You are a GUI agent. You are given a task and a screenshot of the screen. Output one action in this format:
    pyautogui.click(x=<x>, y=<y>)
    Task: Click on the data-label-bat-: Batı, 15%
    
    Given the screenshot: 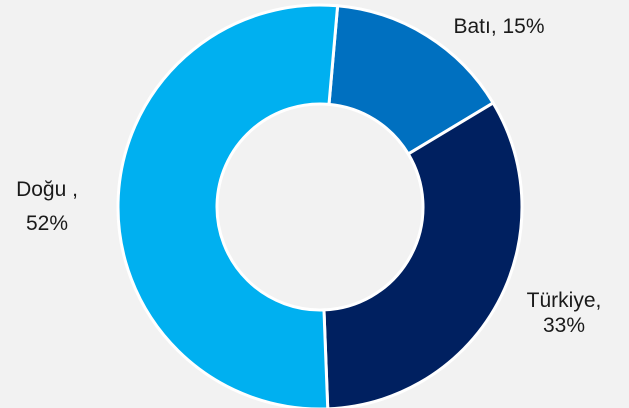 What is the action you would take?
    pyautogui.click(x=498, y=26)
    